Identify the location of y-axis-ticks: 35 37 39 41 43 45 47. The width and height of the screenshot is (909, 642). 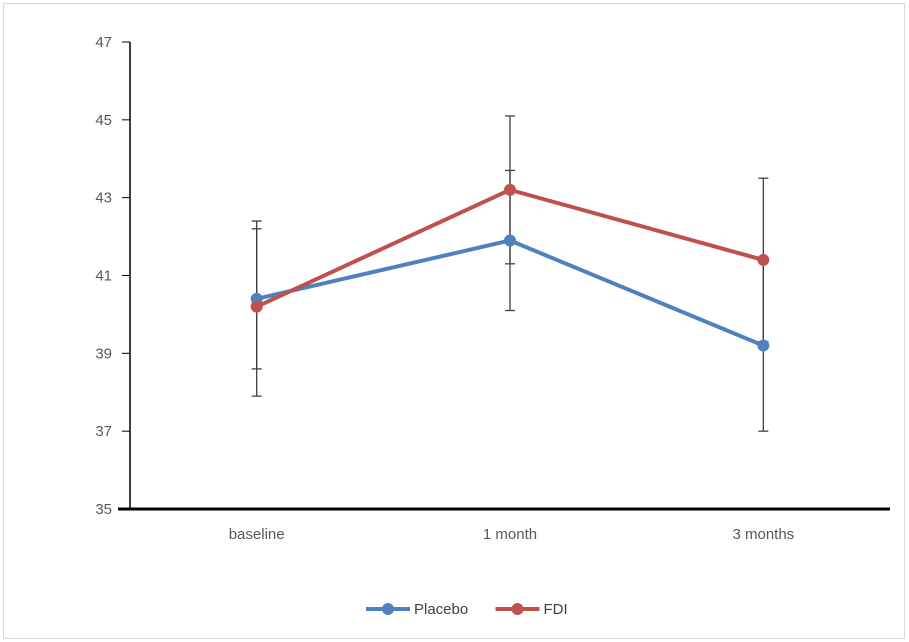
(112, 276).